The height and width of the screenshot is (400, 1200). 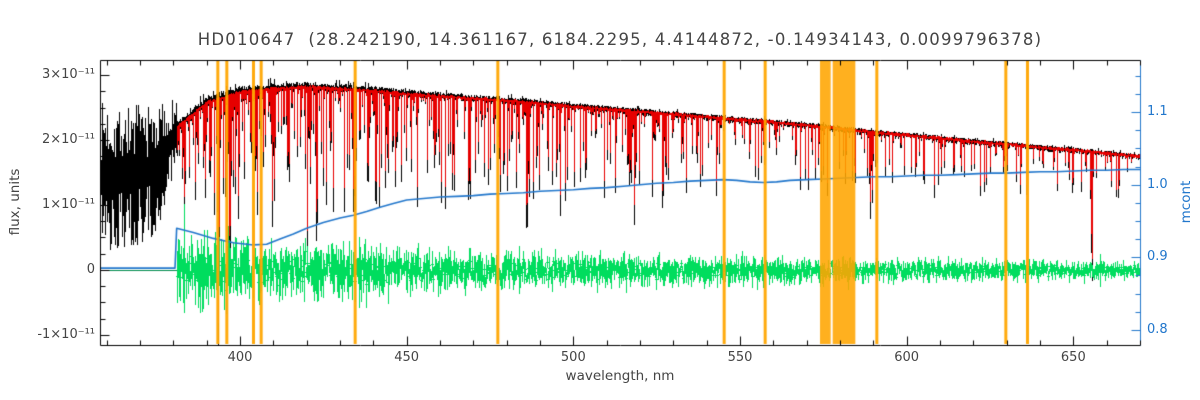 I want to click on mcont-tick-label: 0.8, so click(x=1157, y=329).